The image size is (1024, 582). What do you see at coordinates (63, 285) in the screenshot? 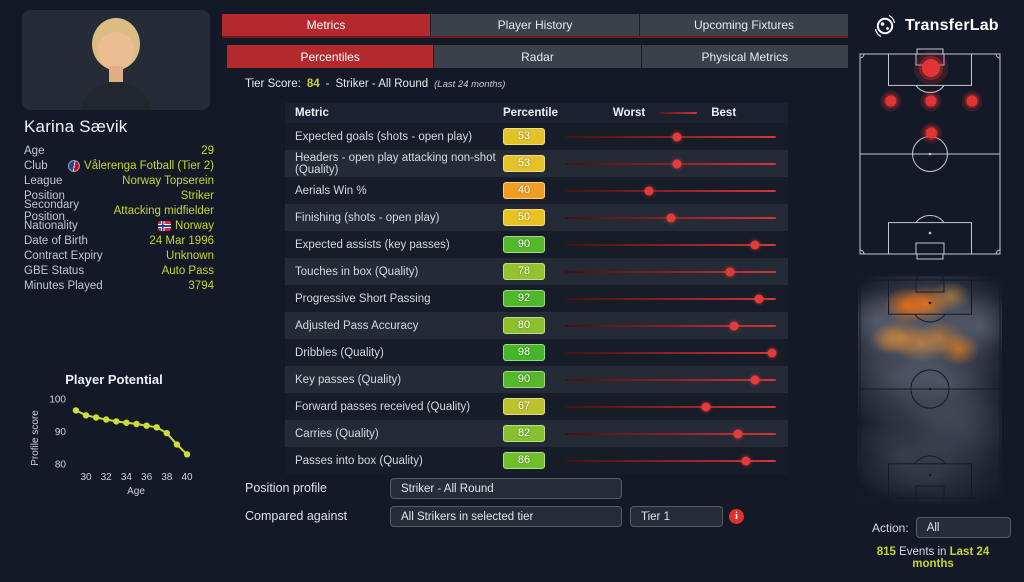
I see `info-label: Minutes Played` at bounding box center [63, 285].